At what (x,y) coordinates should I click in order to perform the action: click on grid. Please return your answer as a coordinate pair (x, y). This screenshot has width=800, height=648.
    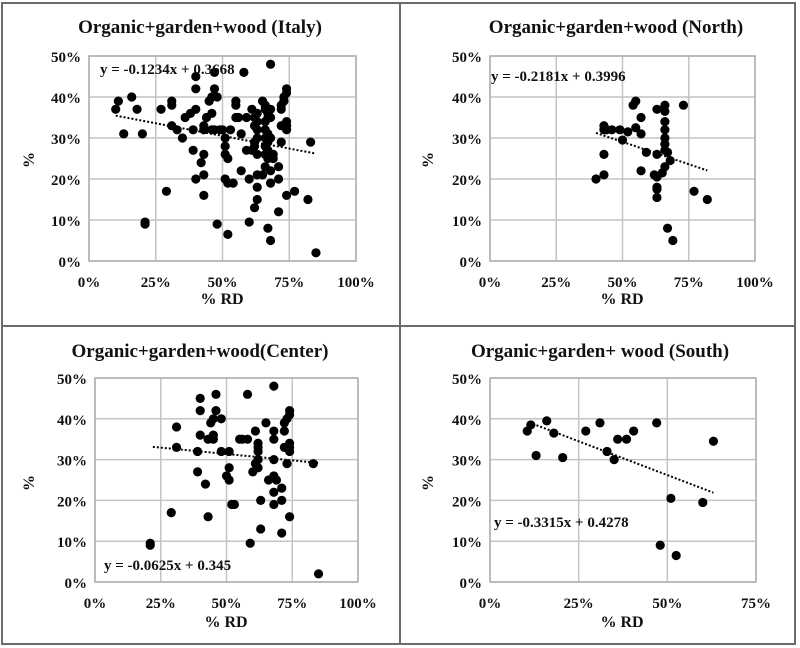
    Looking at the image, I should click on (622, 158).